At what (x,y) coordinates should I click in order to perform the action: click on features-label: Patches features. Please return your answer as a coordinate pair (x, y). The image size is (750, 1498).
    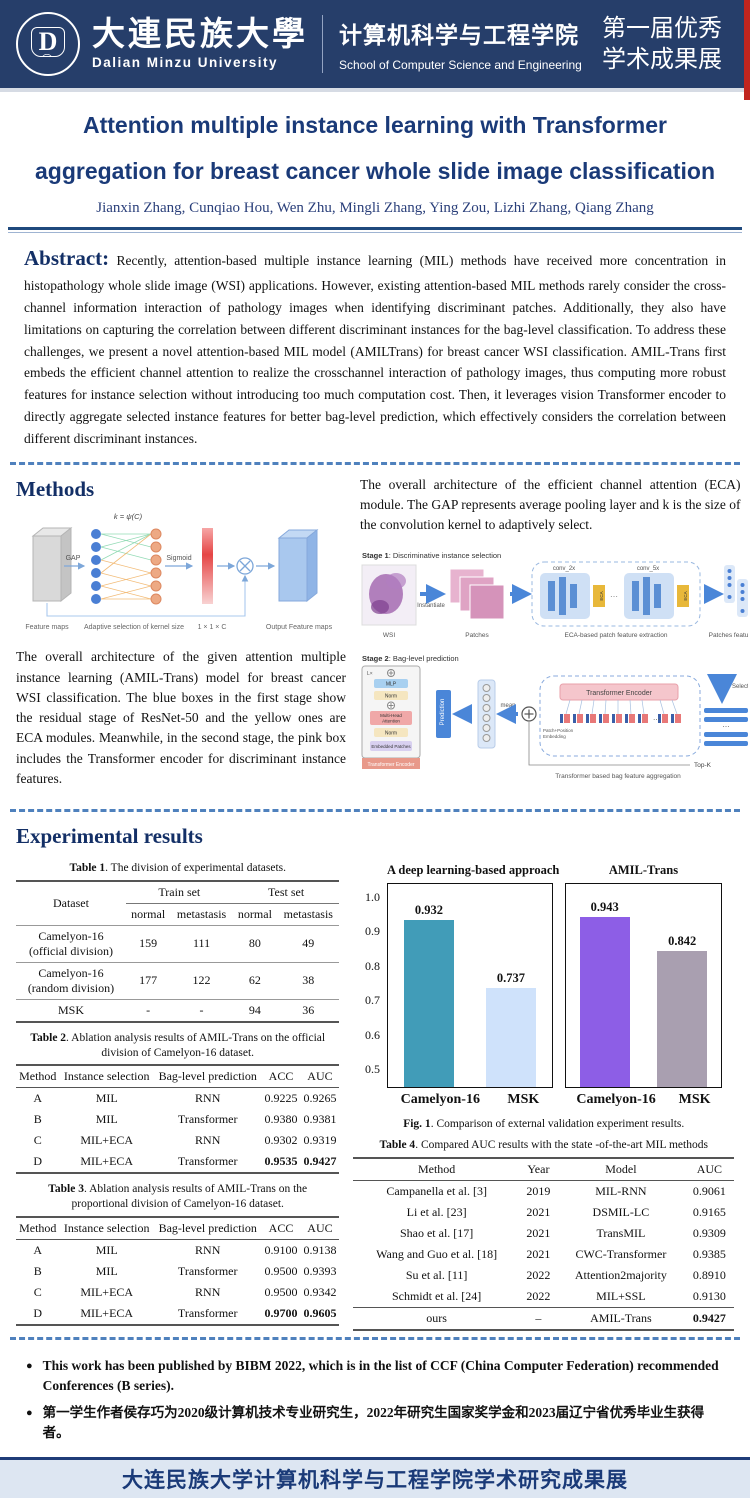
    Looking at the image, I should click on (728, 635).